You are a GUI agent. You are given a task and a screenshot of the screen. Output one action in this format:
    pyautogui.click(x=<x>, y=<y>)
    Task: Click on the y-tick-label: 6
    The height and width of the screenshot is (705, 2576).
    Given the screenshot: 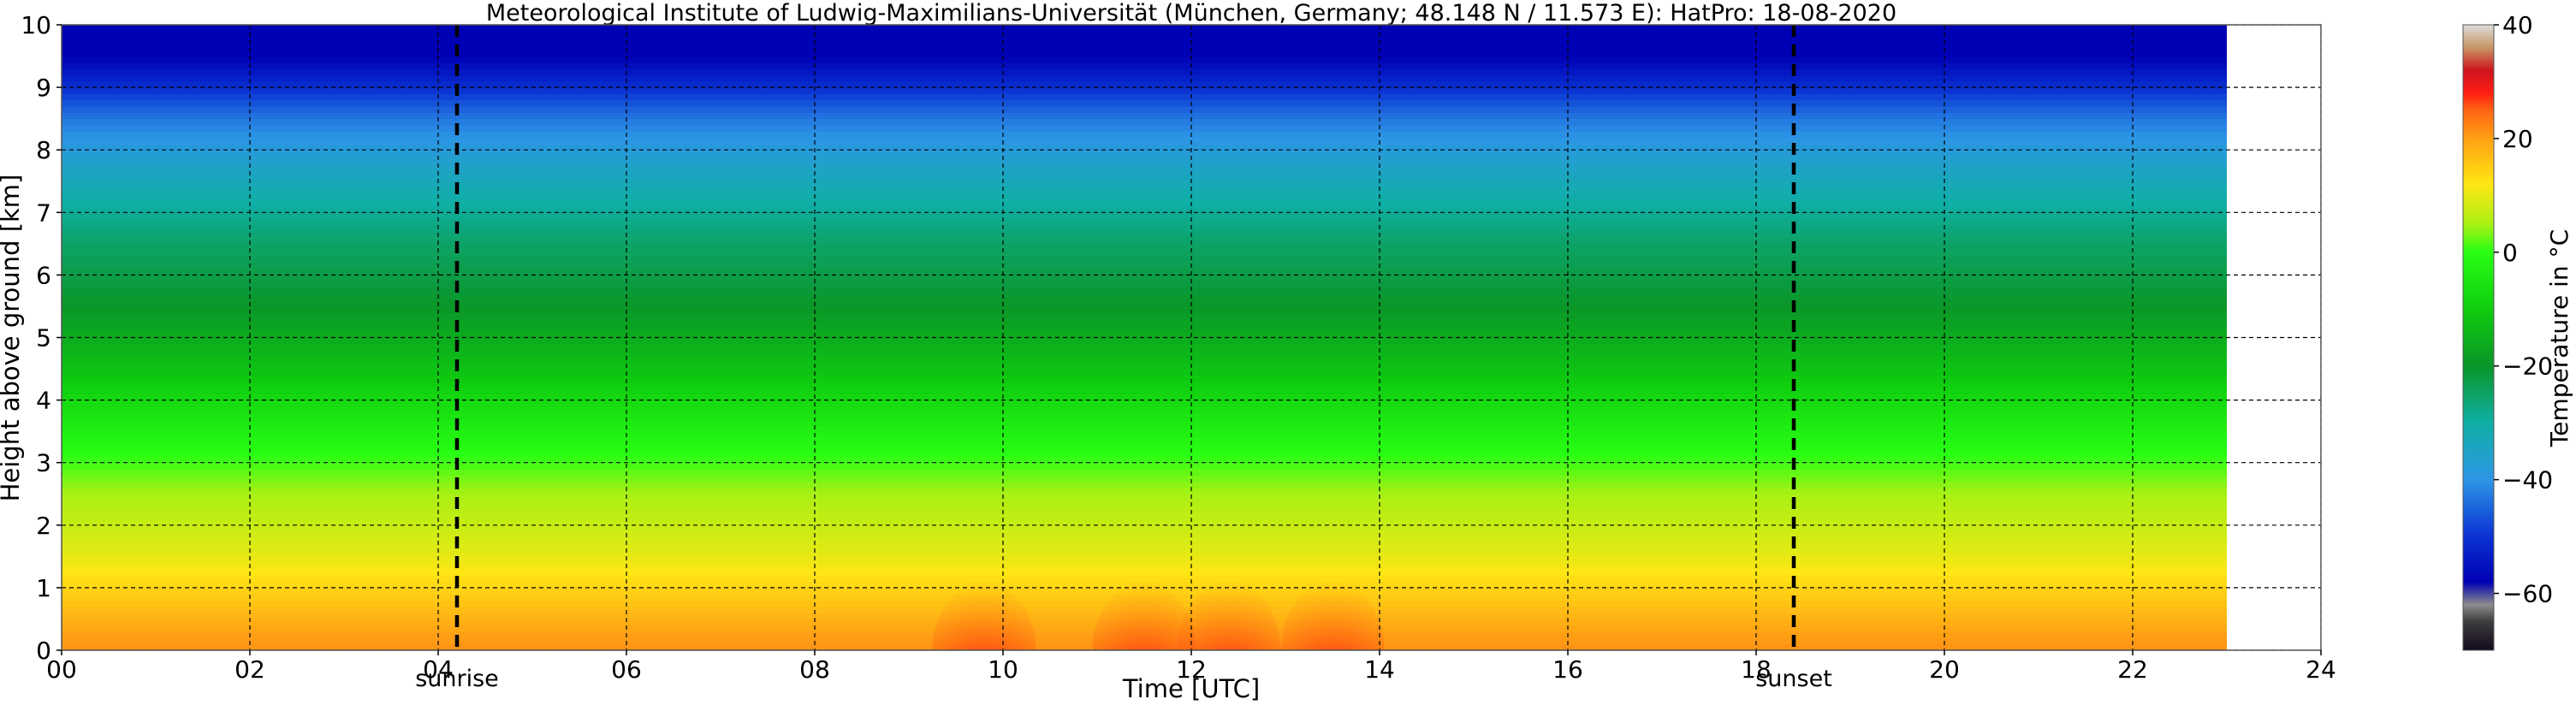 What is the action you would take?
    pyautogui.click(x=43, y=275)
    